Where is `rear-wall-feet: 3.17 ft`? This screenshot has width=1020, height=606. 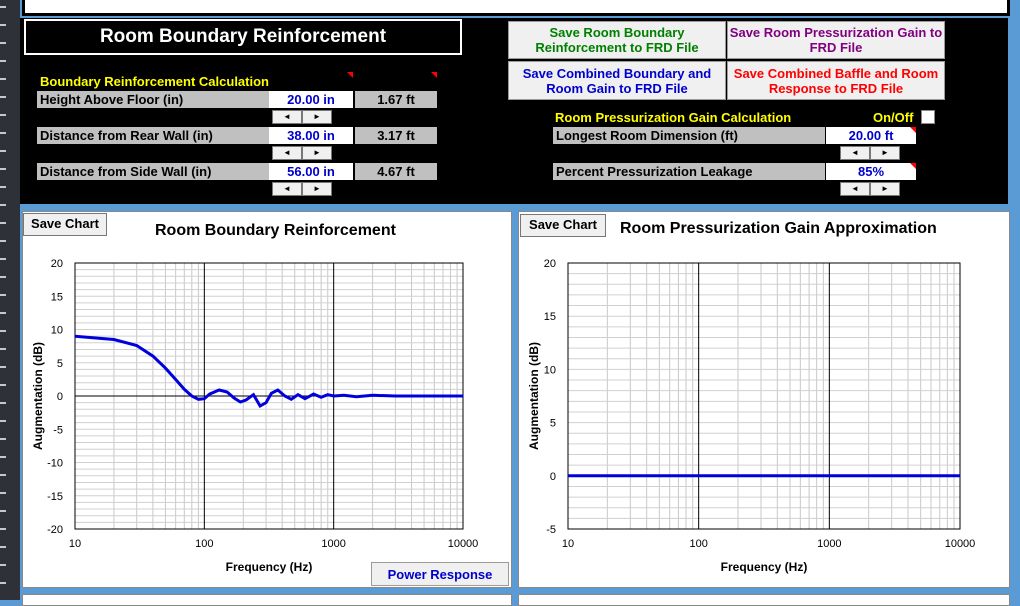 rear-wall-feet: 3.17 ft is located at coordinates (396, 135).